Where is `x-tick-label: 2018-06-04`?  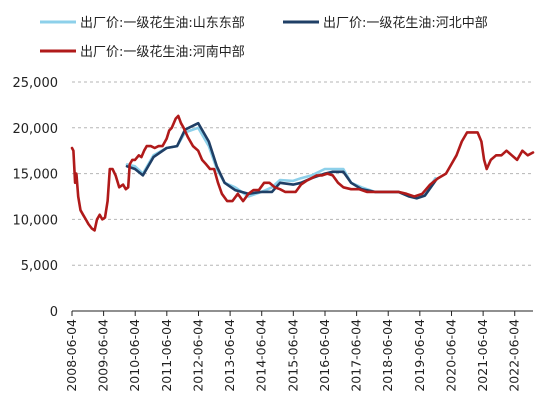 x-tick-label: 2018-06-04 is located at coordinates (387, 355).